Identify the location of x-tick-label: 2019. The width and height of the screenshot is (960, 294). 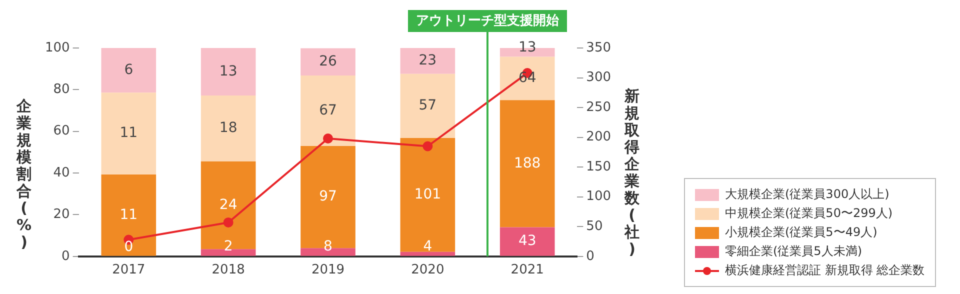
(328, 270).